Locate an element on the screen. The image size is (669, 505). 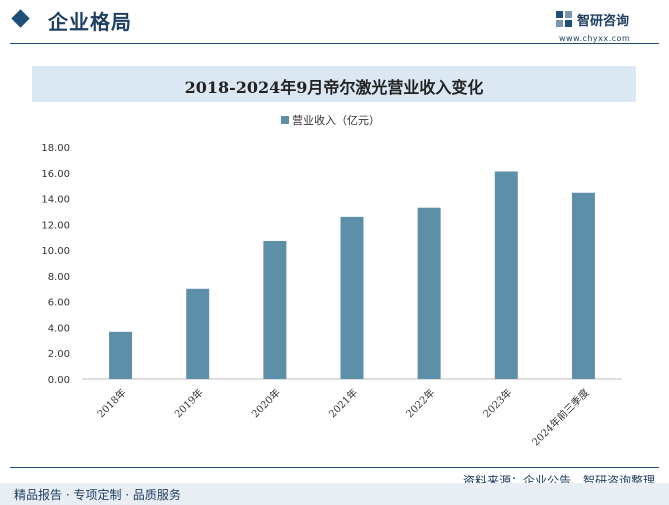
header: 企业格局 智研咨询 www.chyxx.com is located at coordinates (334, 23).